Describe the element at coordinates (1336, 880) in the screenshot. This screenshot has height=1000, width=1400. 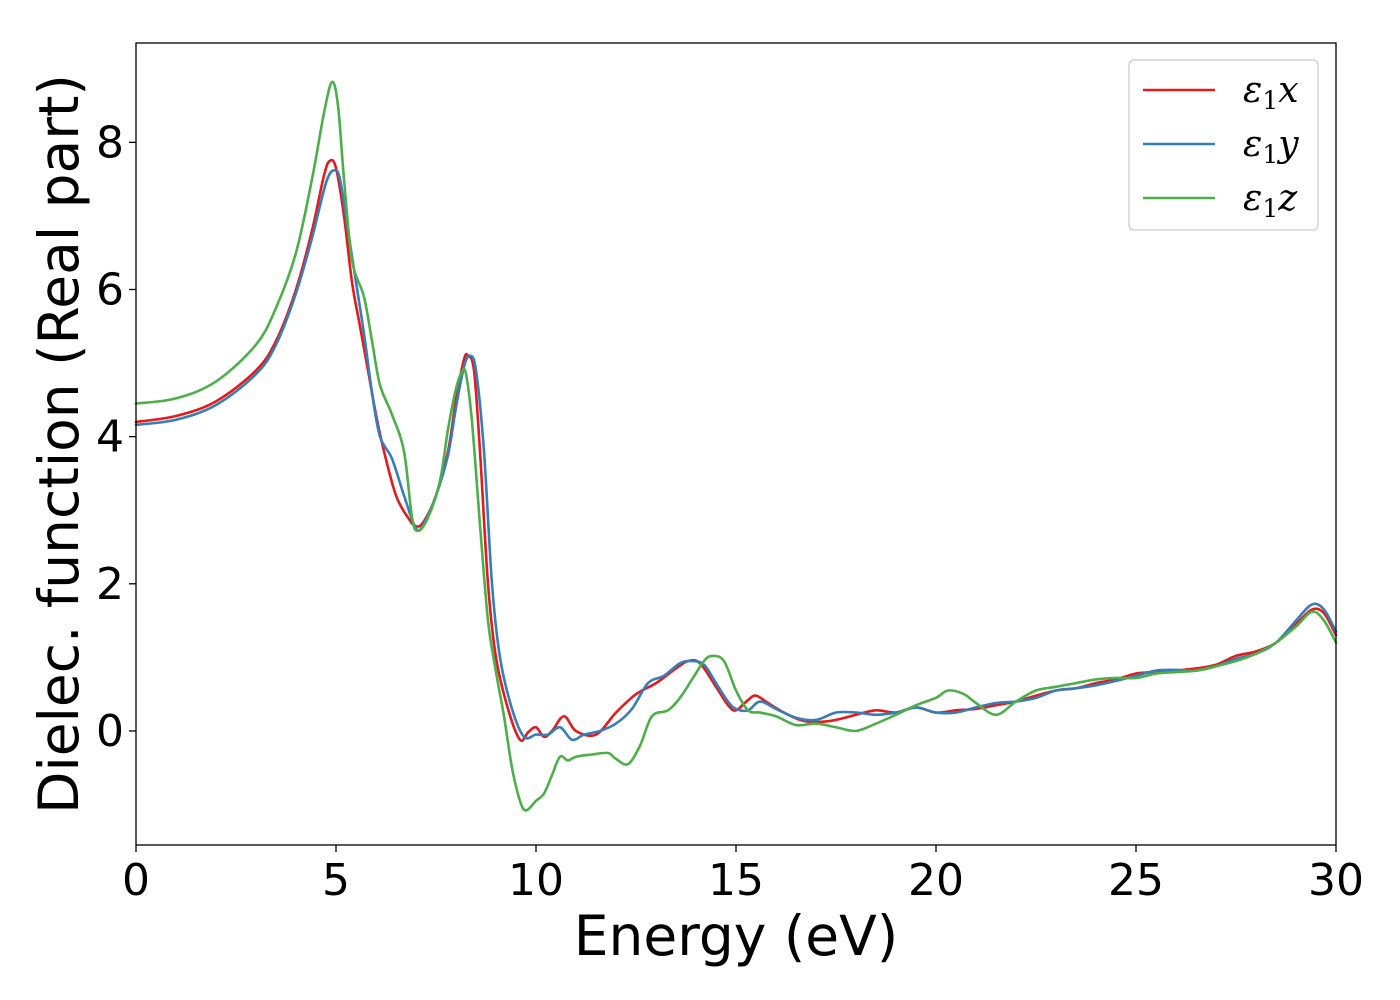
I see `x-tick-label: 30` at that location.